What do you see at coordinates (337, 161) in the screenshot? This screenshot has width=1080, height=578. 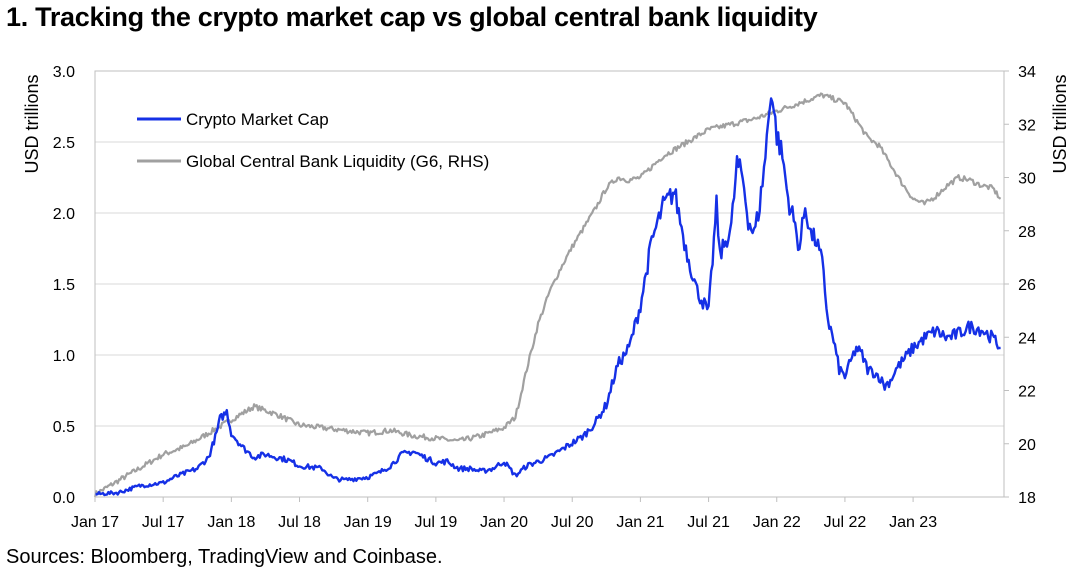 I see `legend-liquidity-label: Global Central Bank Liquidity (G6, RHS)` at bounding box center [337, 161].